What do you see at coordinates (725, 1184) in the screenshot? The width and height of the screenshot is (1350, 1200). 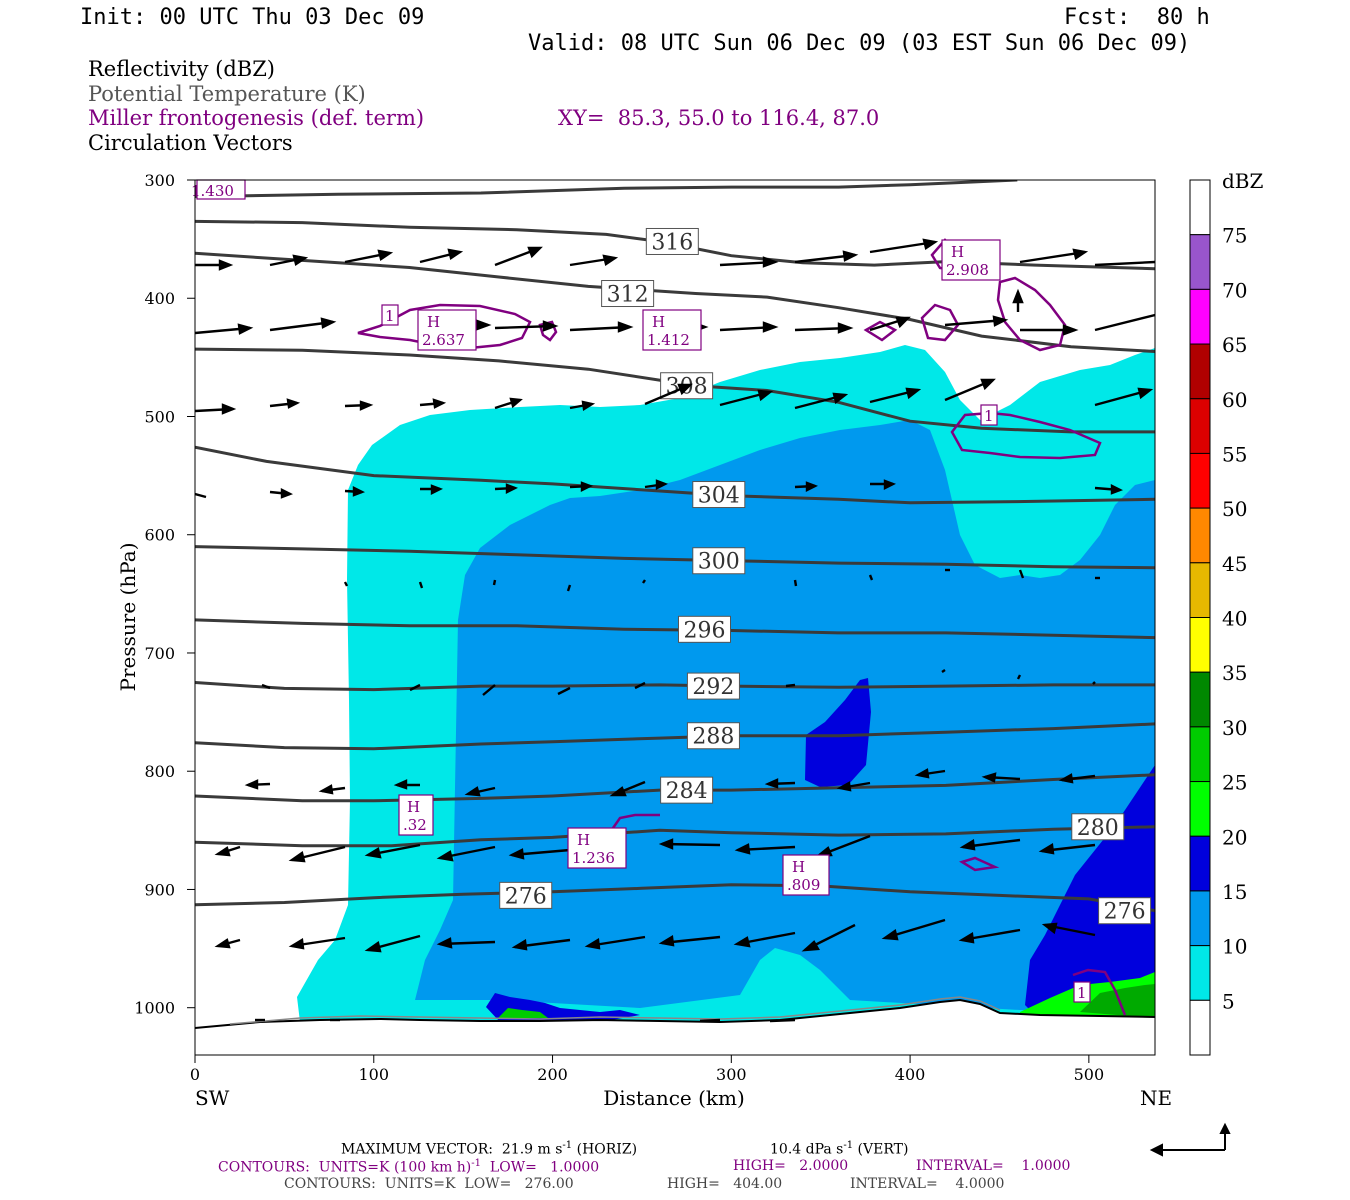 I see `footer-contours-theta-high: HIGH= 404.00` at bounding box center [725, 1184].